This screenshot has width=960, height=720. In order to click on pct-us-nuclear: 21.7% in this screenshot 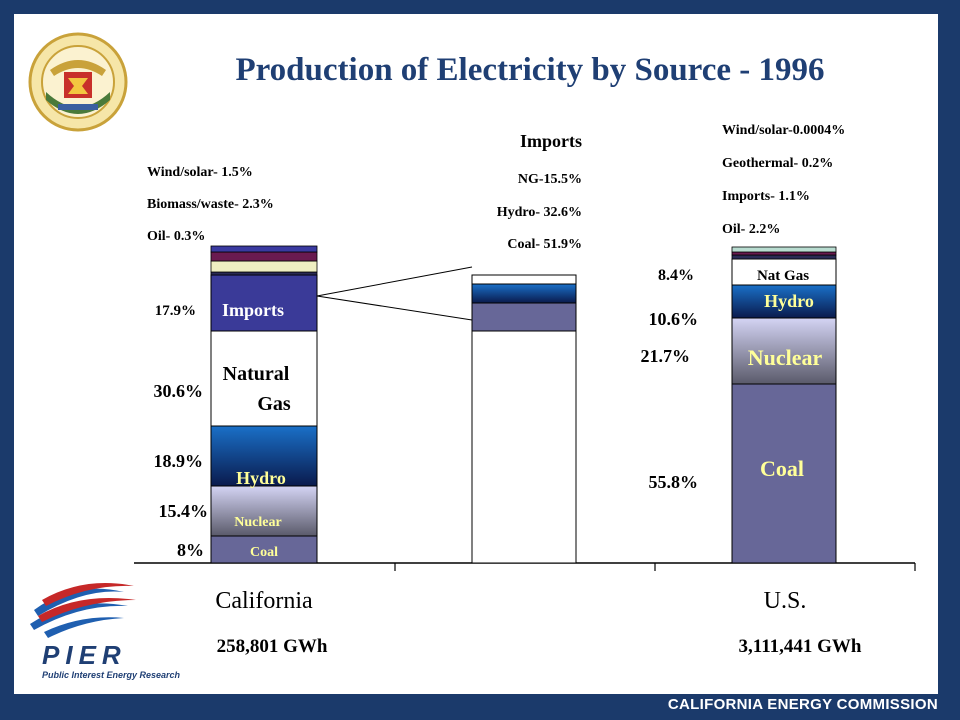, I will do `click(666, 356)`.